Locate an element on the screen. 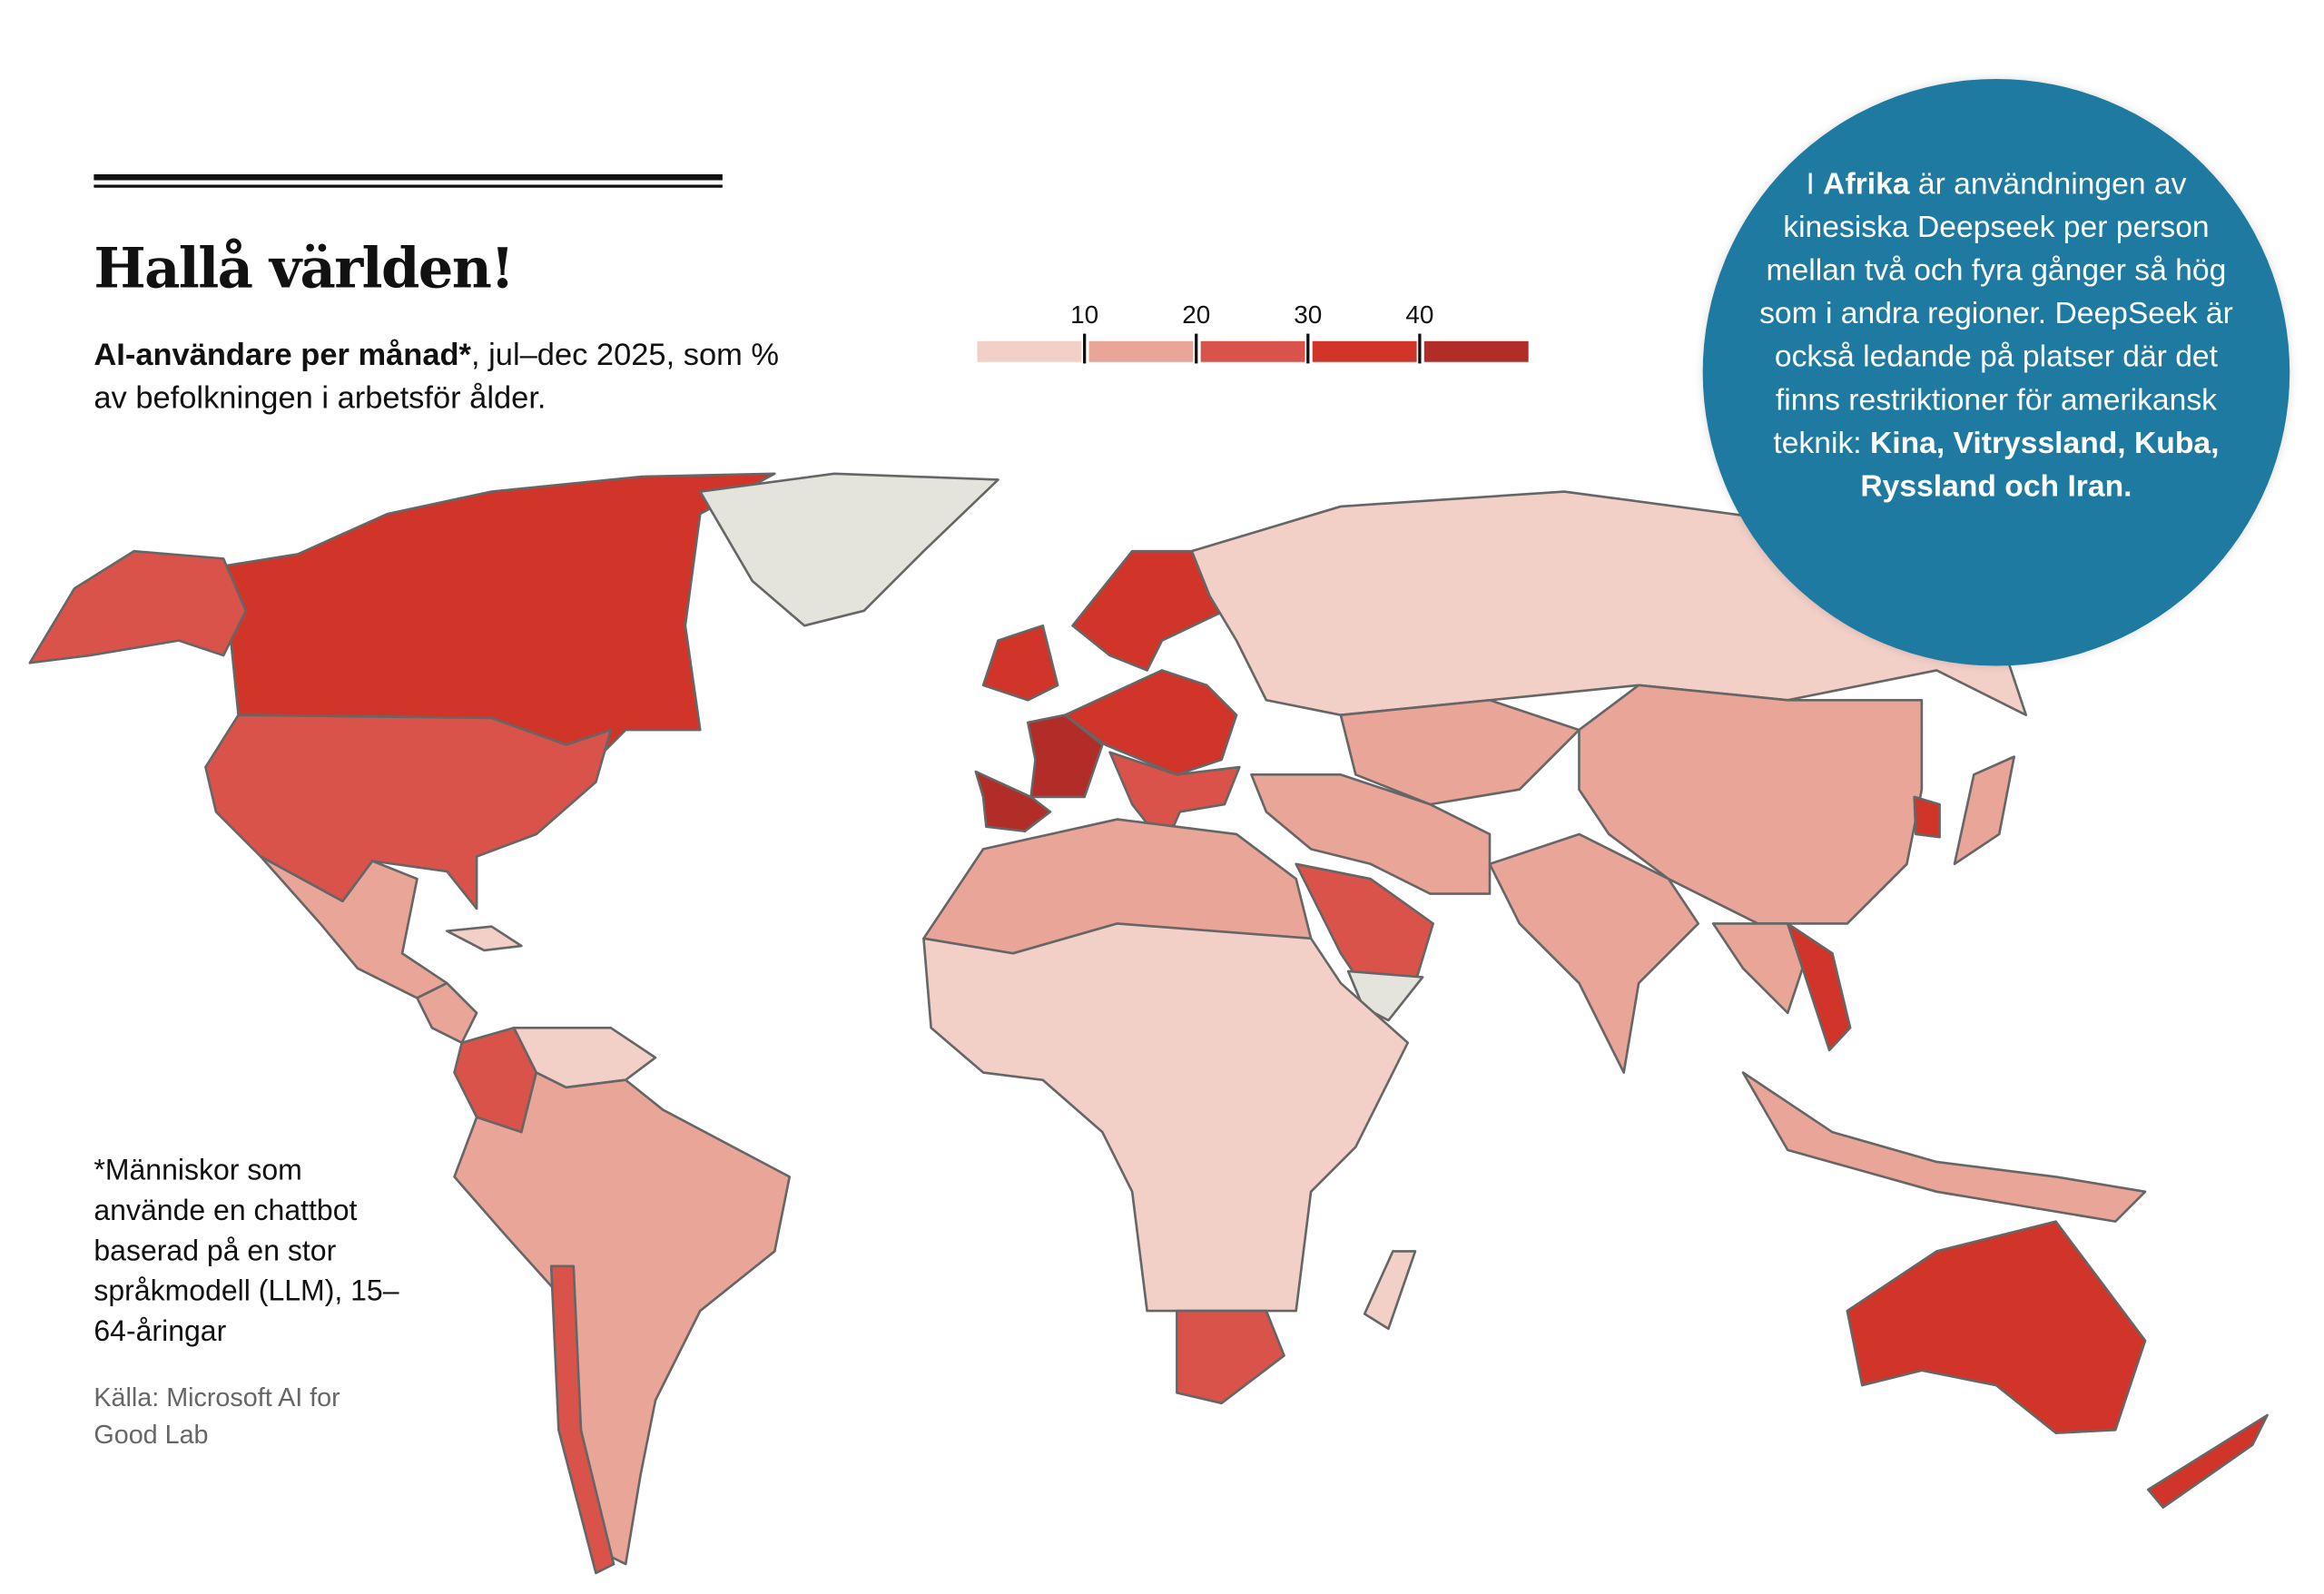 The image size is (2324, 1594). region-mexico is located at coordinates (353, 927).